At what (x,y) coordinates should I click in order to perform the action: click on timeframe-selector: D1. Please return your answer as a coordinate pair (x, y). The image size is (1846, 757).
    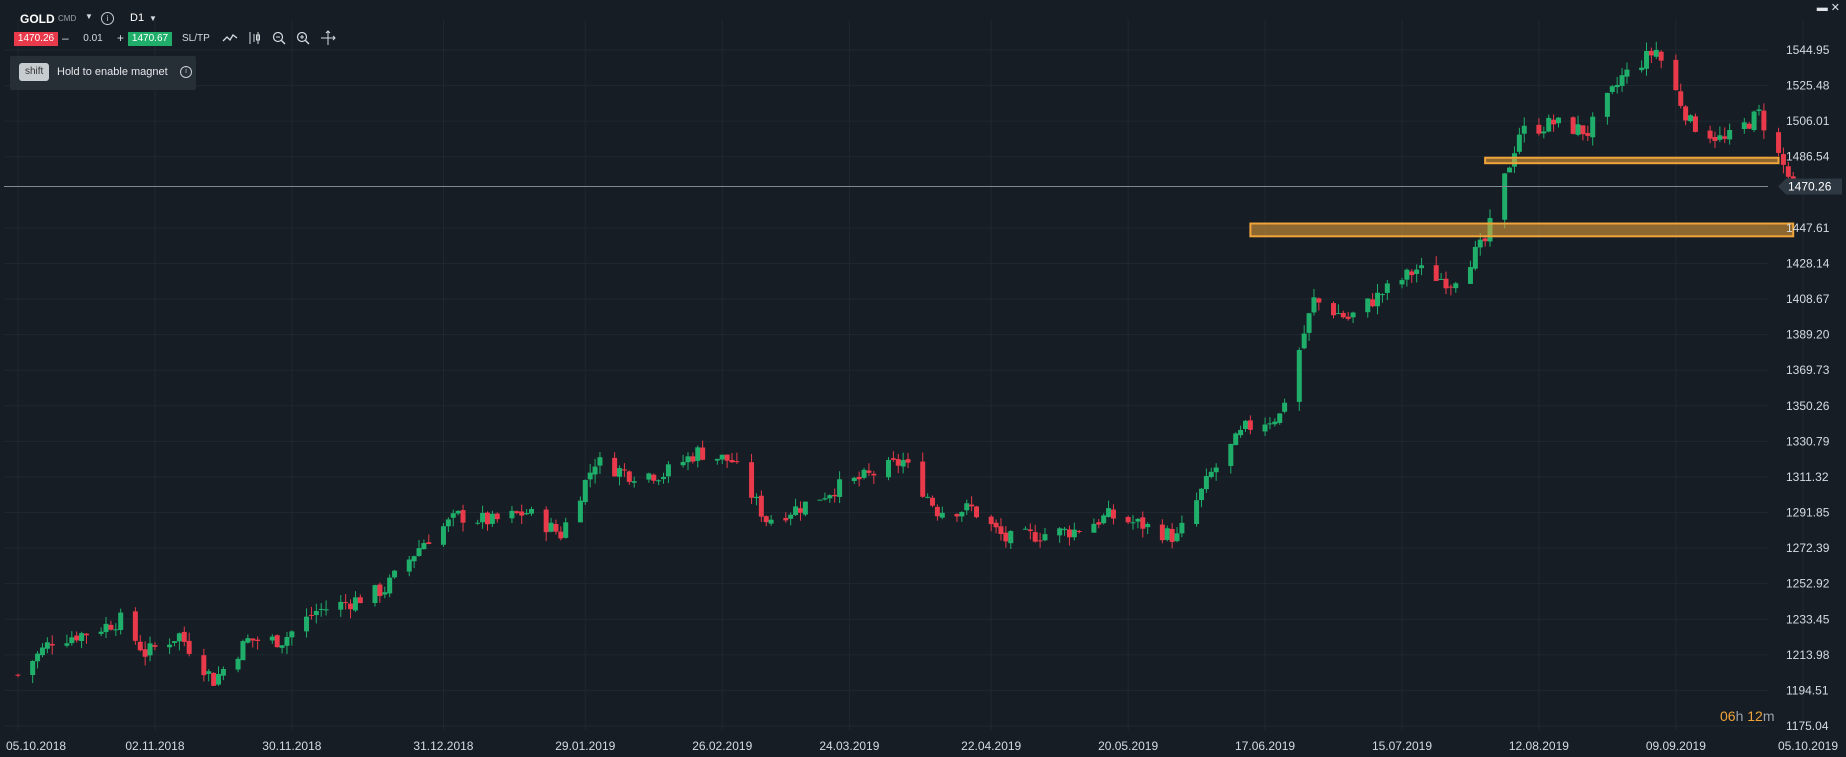
    Looking at the image, I should click on (137, 18).